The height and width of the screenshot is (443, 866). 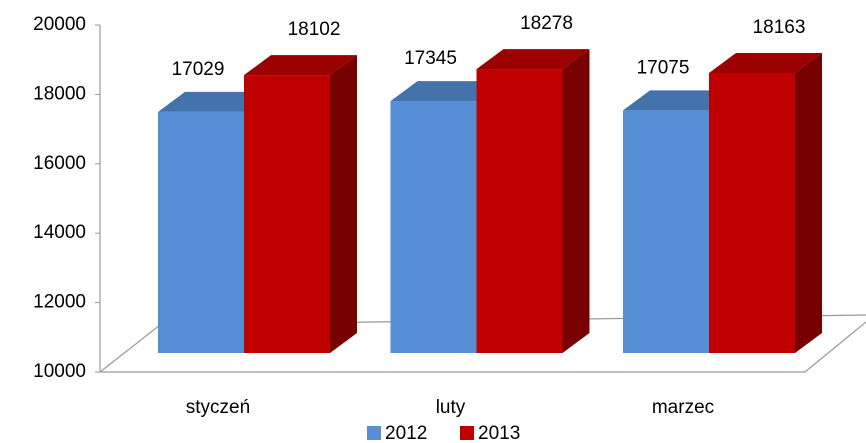 I want to click on value-label: 17075, so click(x=663, y=67).